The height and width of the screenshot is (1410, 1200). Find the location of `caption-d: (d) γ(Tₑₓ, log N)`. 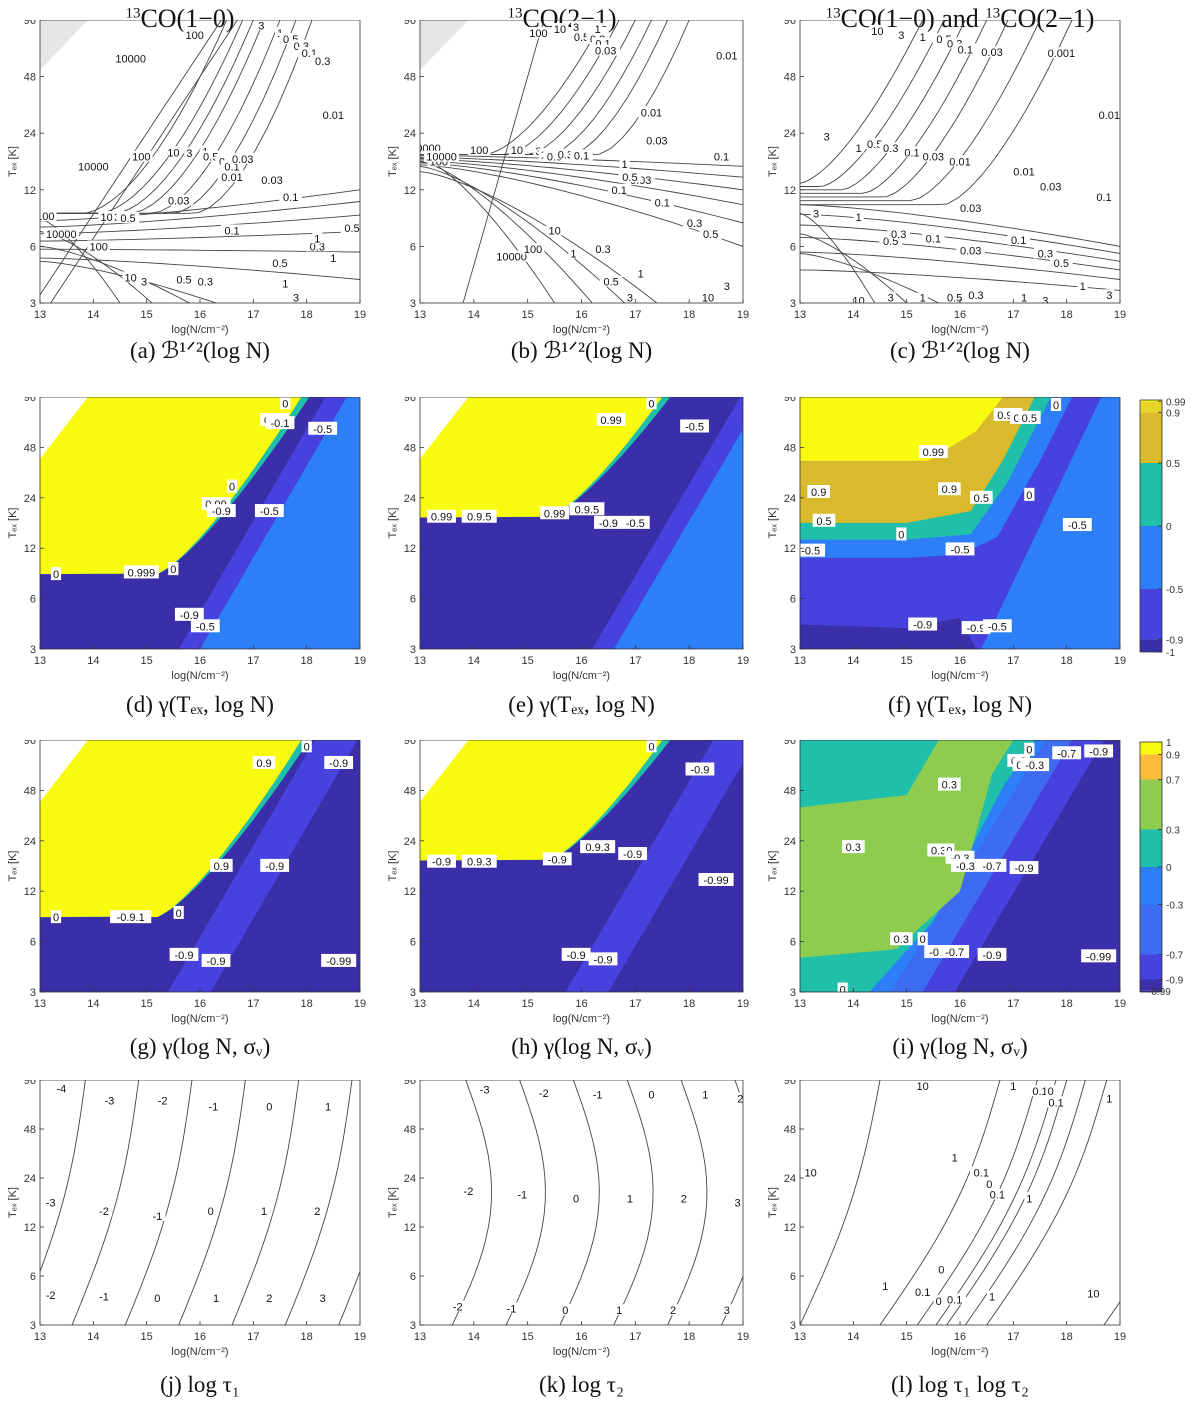

caption-d: (d) γ(Tₑₓ, log N) is located at coordinates (200, 704).